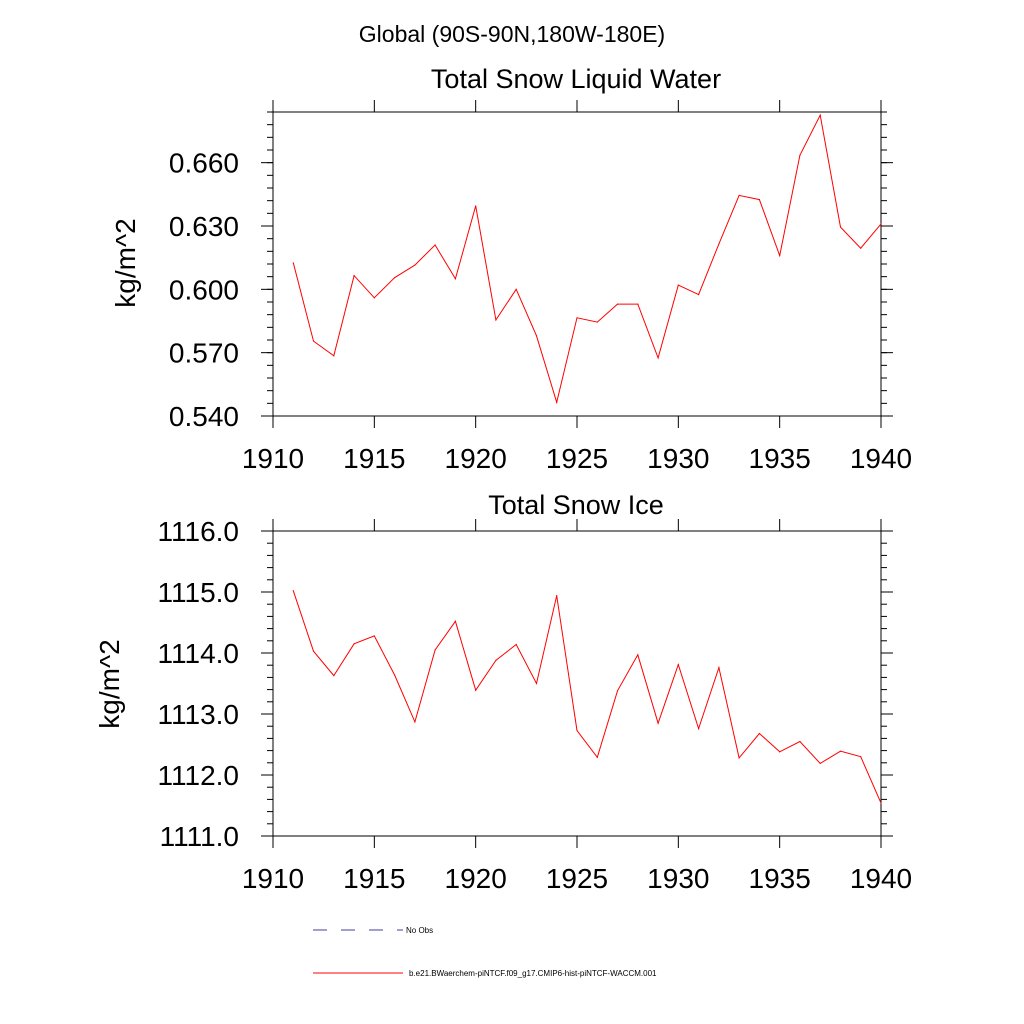  Describe the element at coordinates (204, 289) in the screenshot. I see `y-tick-label: 0.600` at that location.